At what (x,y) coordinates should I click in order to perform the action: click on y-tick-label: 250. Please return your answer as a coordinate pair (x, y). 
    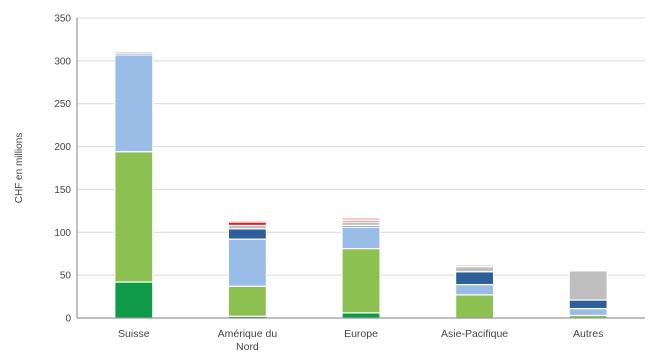
    Looking at the image, I should click on (62, 104).